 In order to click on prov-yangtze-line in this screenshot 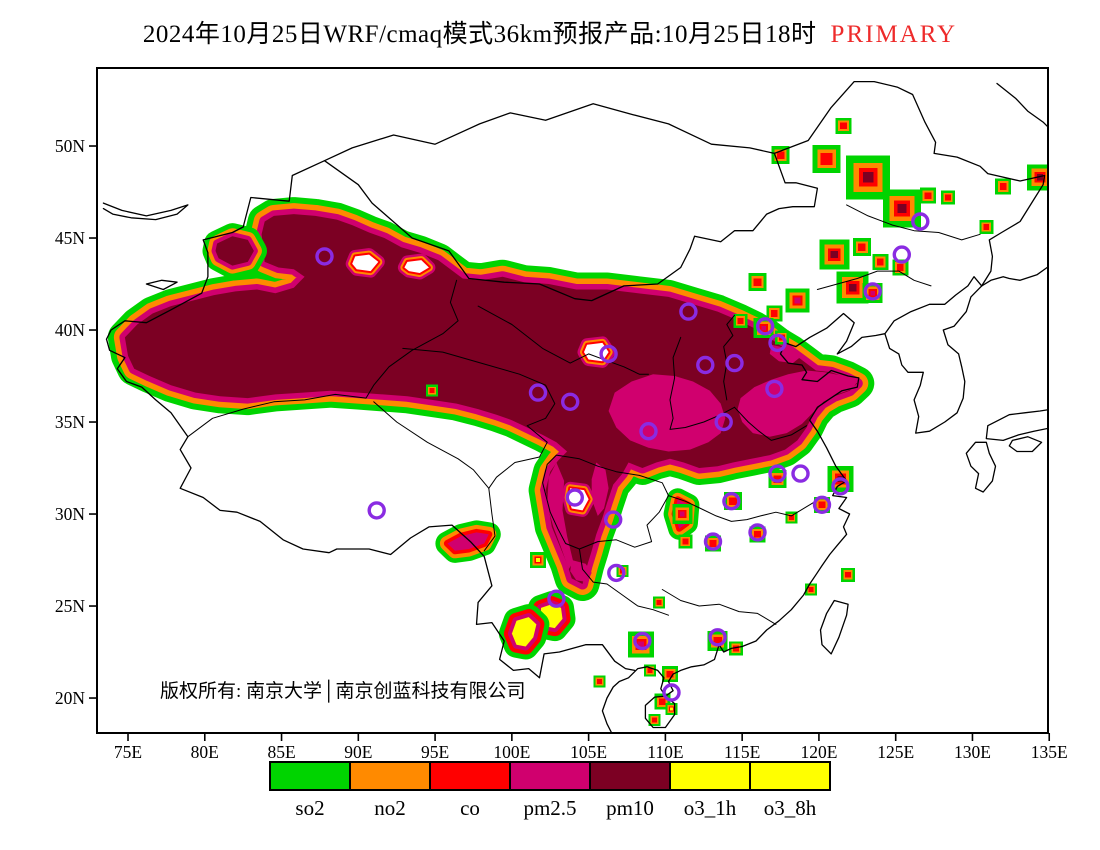, I will do `click(744, 508)`.